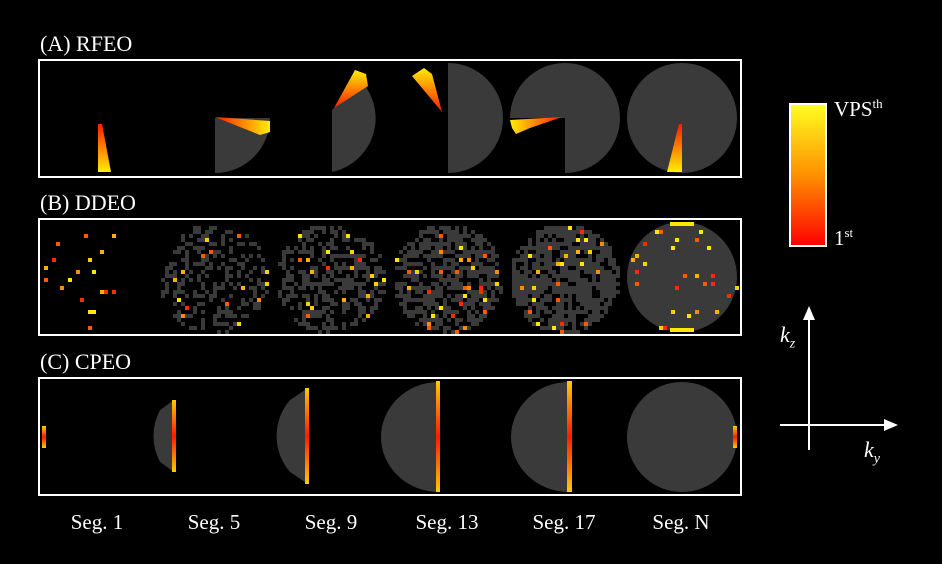  What do you see at coordinates (869, 449) in the screenshot?
I see `ky-main: k` at bounding box center [869, 449].